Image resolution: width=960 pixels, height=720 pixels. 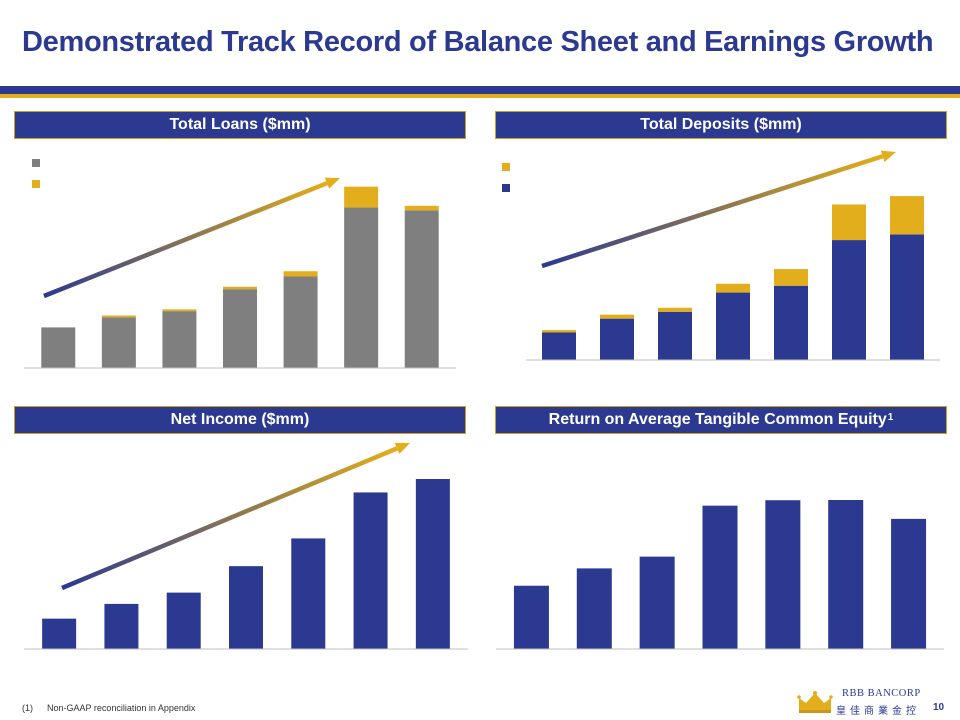 I want to click on bar-noninterest-bearing-deposits-2019, so click(x=907, y=215).